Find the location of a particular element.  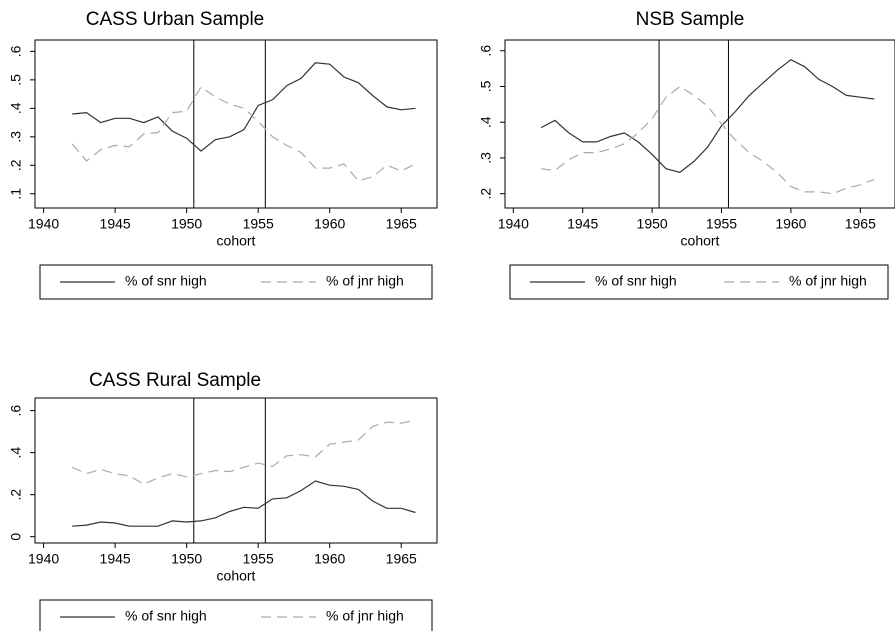

y-tick-label: 0 is located at coordinates (16, 537).